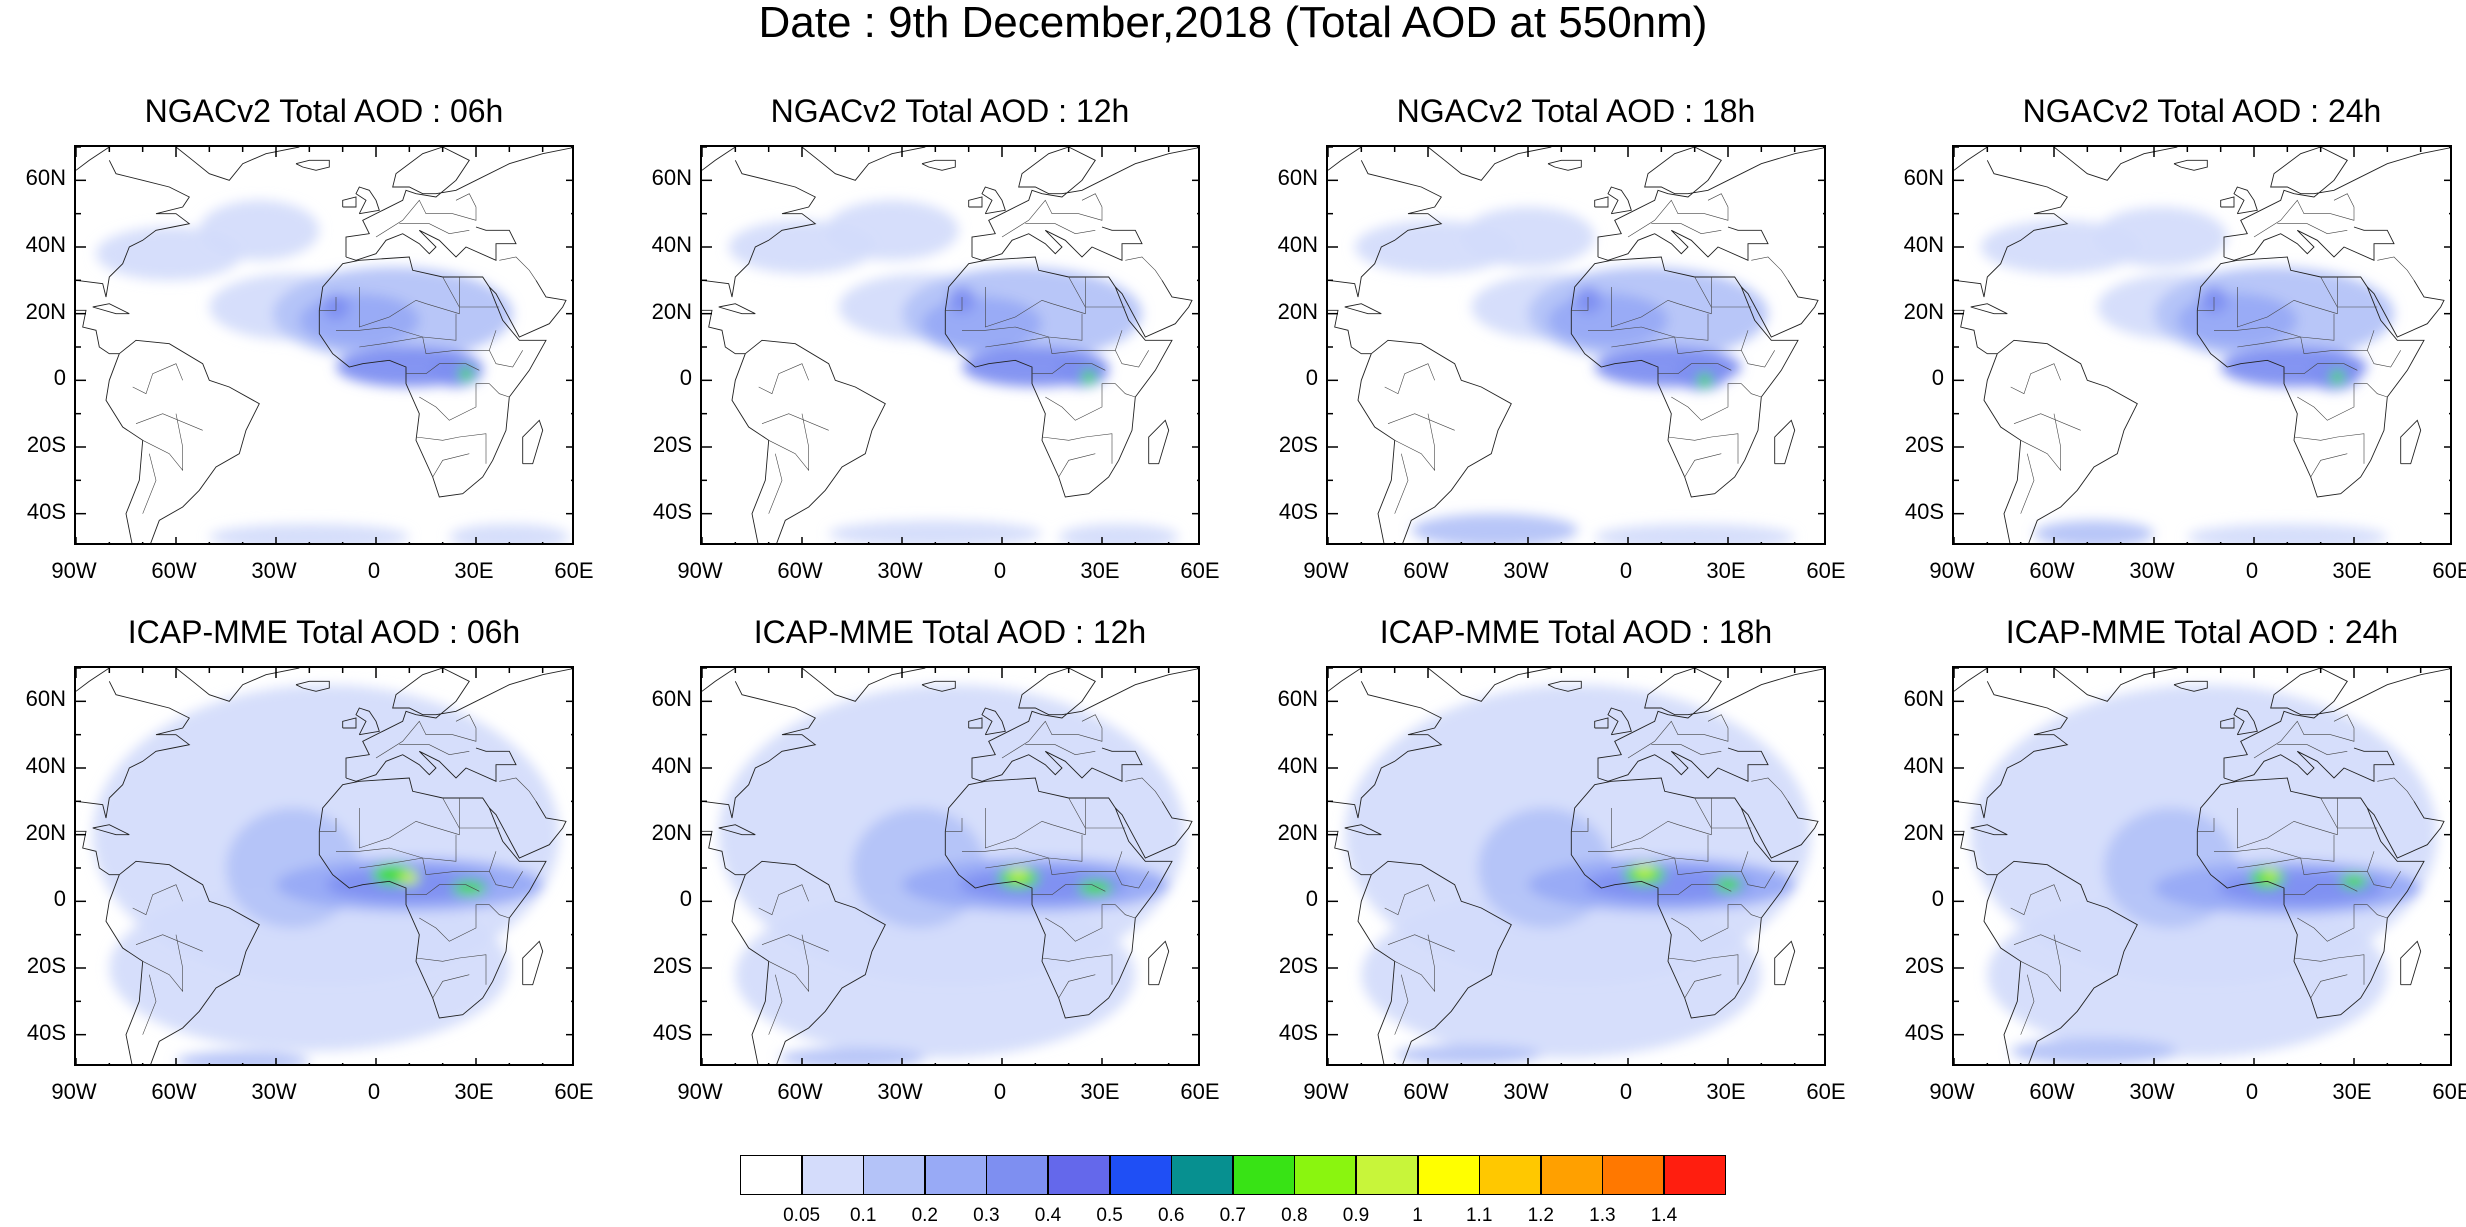  What do you see at coordinates (863, 1215) in the screenshot?
I see `colorbar-label: 0.1` at bounding box center [863, 1215].